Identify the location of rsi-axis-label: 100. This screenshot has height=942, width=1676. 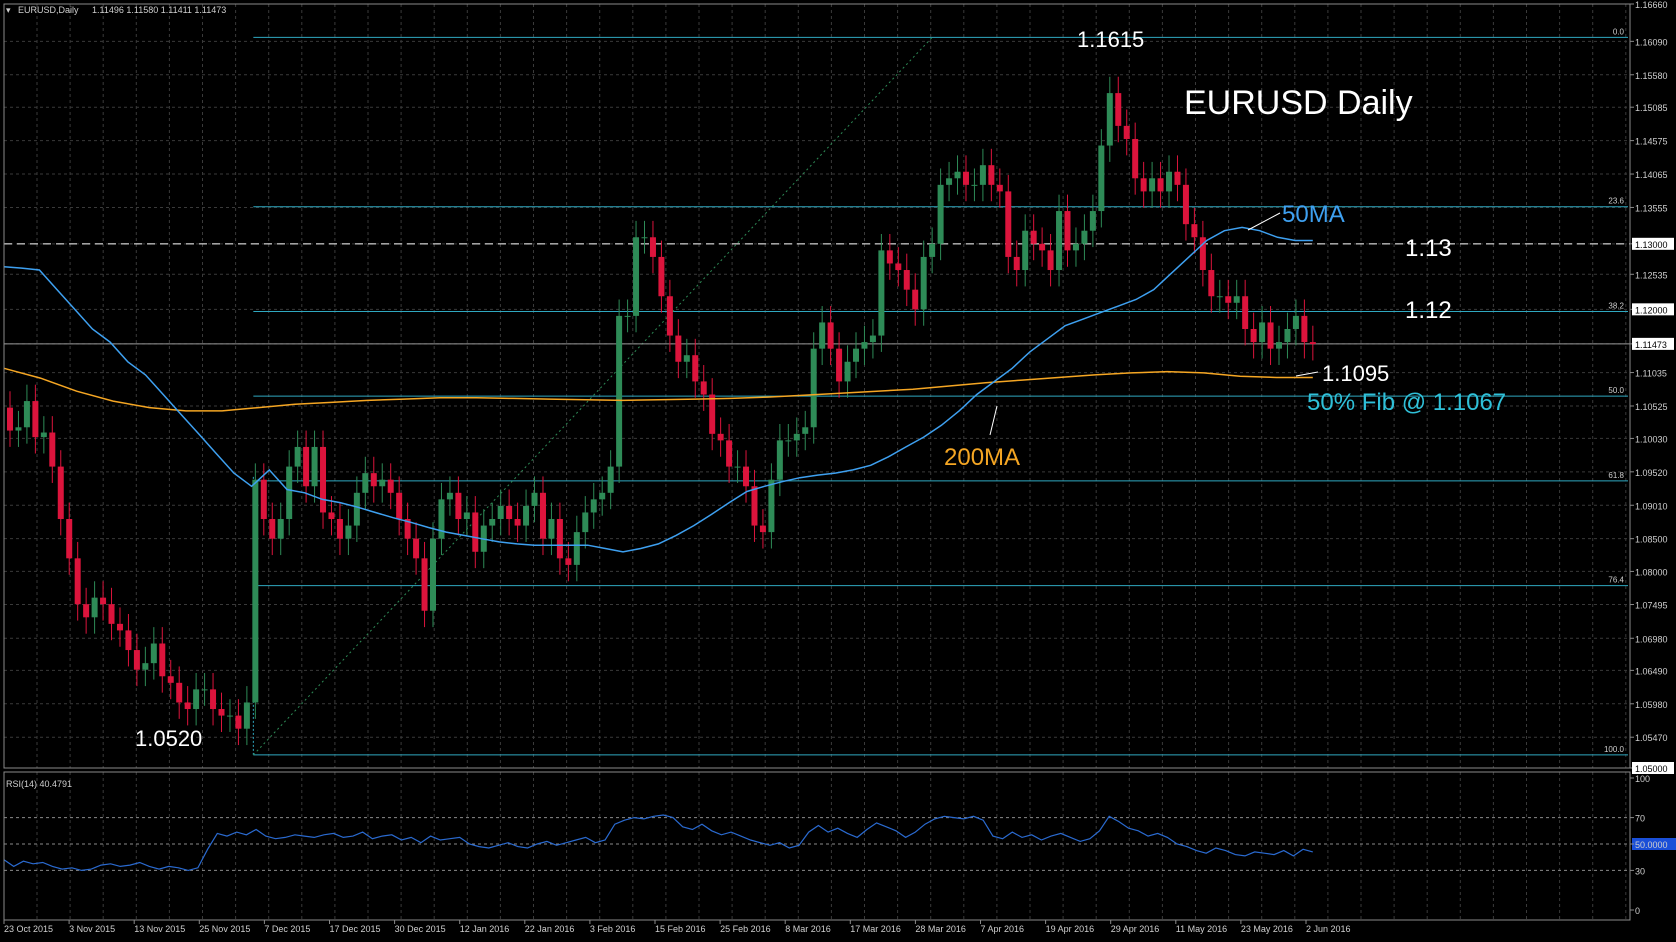
(1642, 779).